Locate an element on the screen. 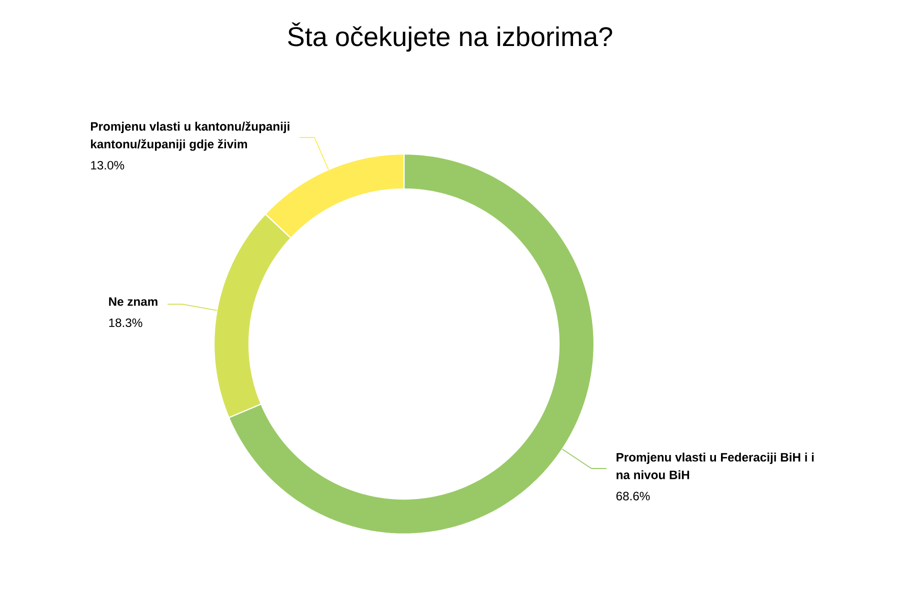 This screenshot has height=600, width=900. slice-label: Ne znam is located at coordinates (133, 301).